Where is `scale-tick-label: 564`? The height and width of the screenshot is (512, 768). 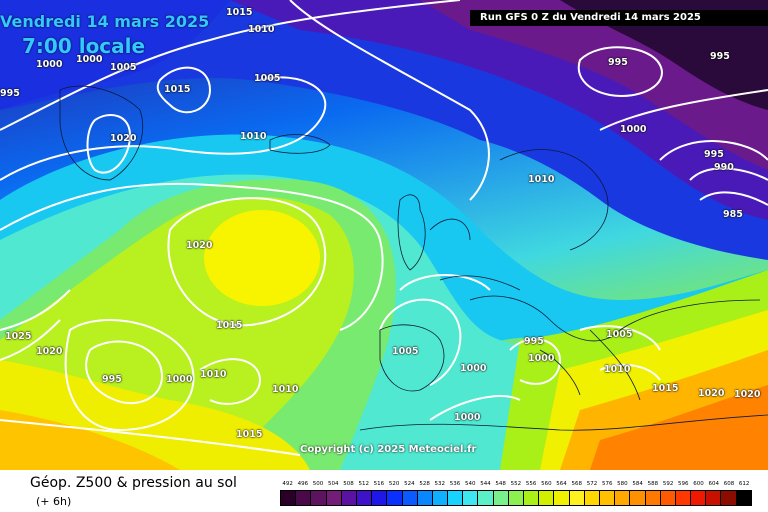
scale-tick-label: 564 is located at coordinates (561, 484).